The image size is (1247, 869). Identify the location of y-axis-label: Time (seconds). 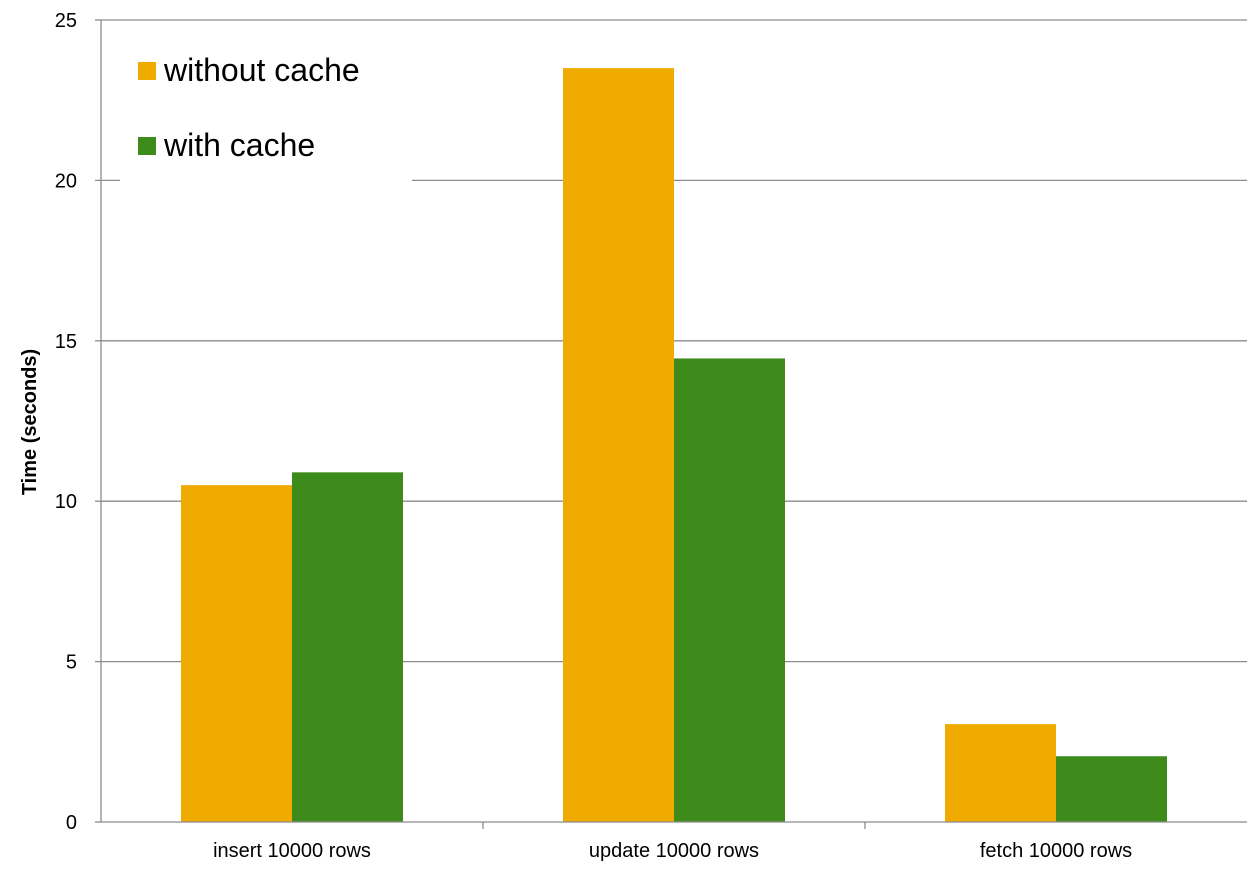
(30, 422).